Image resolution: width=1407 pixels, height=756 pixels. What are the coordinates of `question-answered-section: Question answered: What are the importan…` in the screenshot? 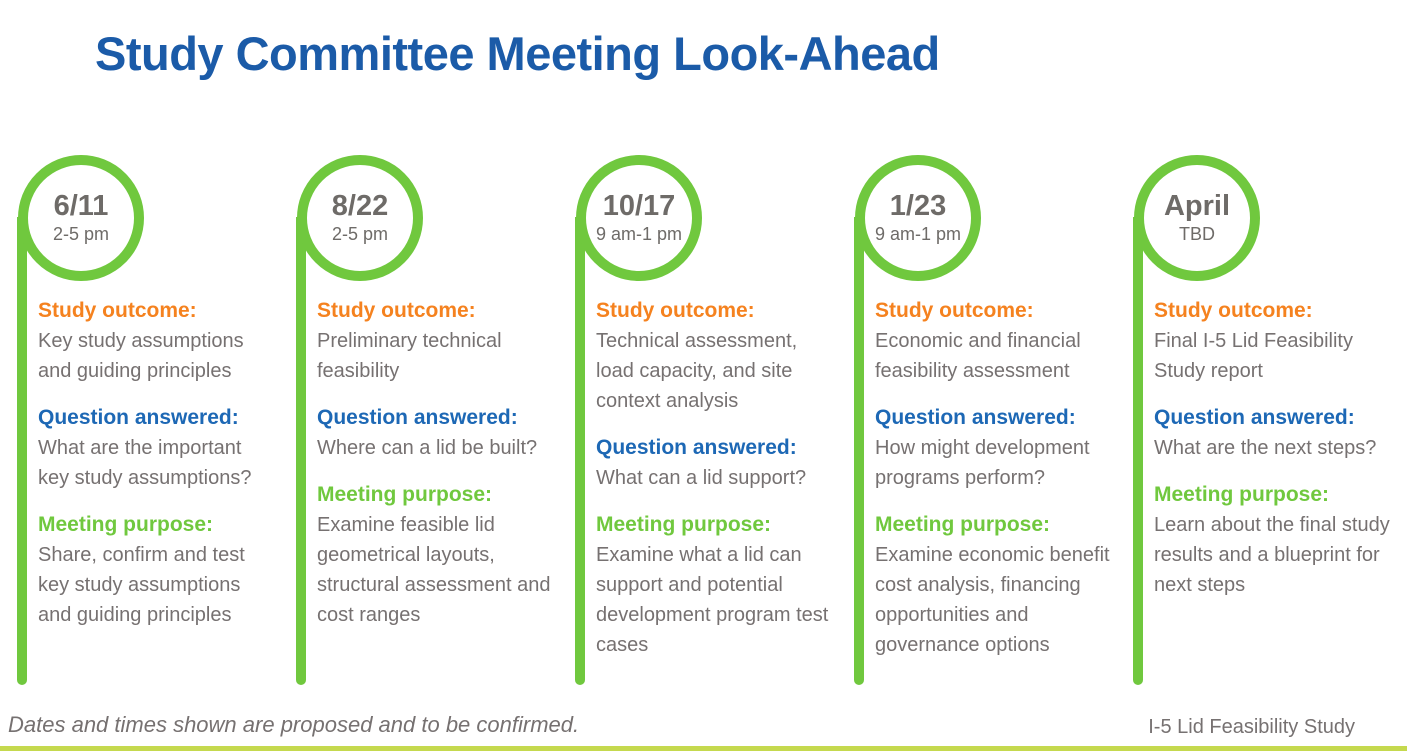 It's located at (156, 448).